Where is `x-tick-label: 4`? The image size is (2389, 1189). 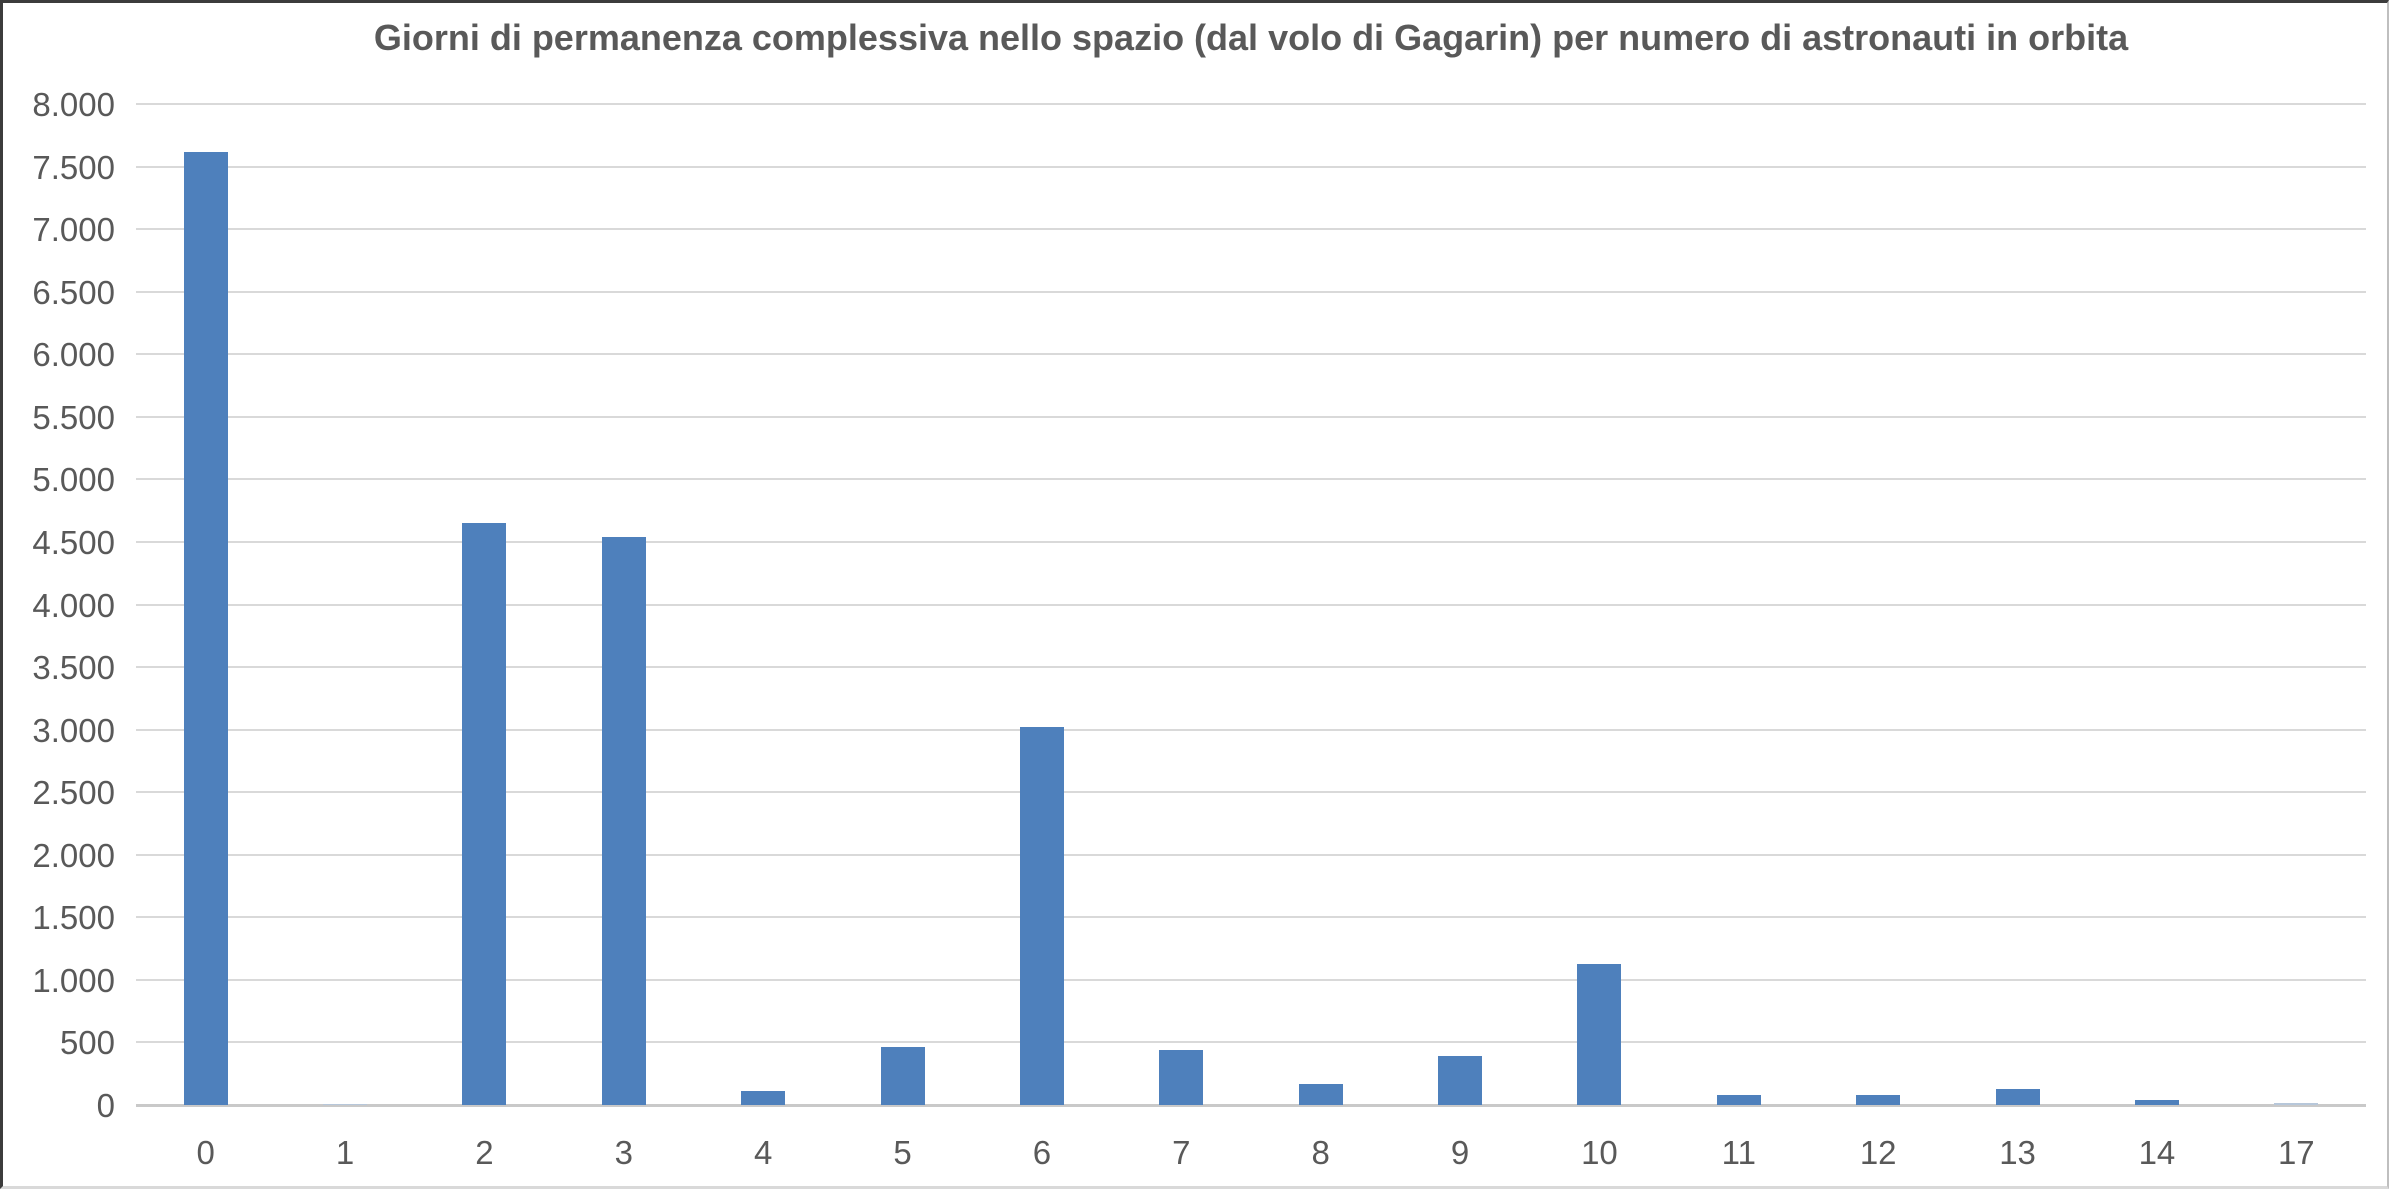
x-tick-label: 4 is located at coordinates (763, 1152).